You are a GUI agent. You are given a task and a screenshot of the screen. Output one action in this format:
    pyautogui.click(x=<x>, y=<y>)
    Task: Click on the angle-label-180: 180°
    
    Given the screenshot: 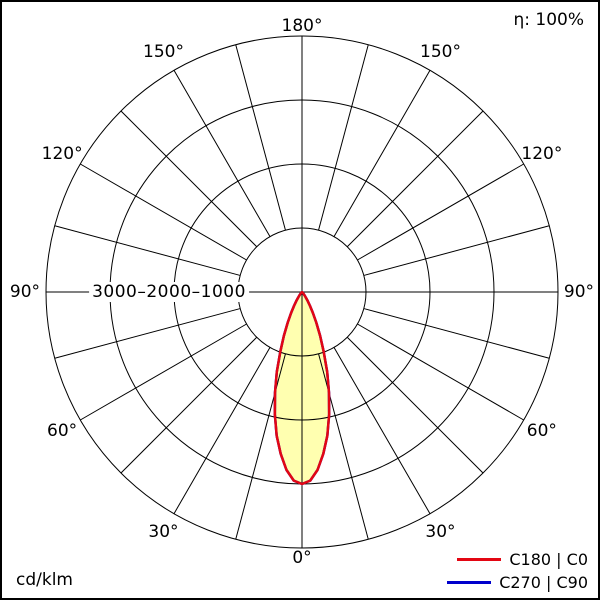 What is the action you would take?
    pyautogui.click(x=302, y=26)
    